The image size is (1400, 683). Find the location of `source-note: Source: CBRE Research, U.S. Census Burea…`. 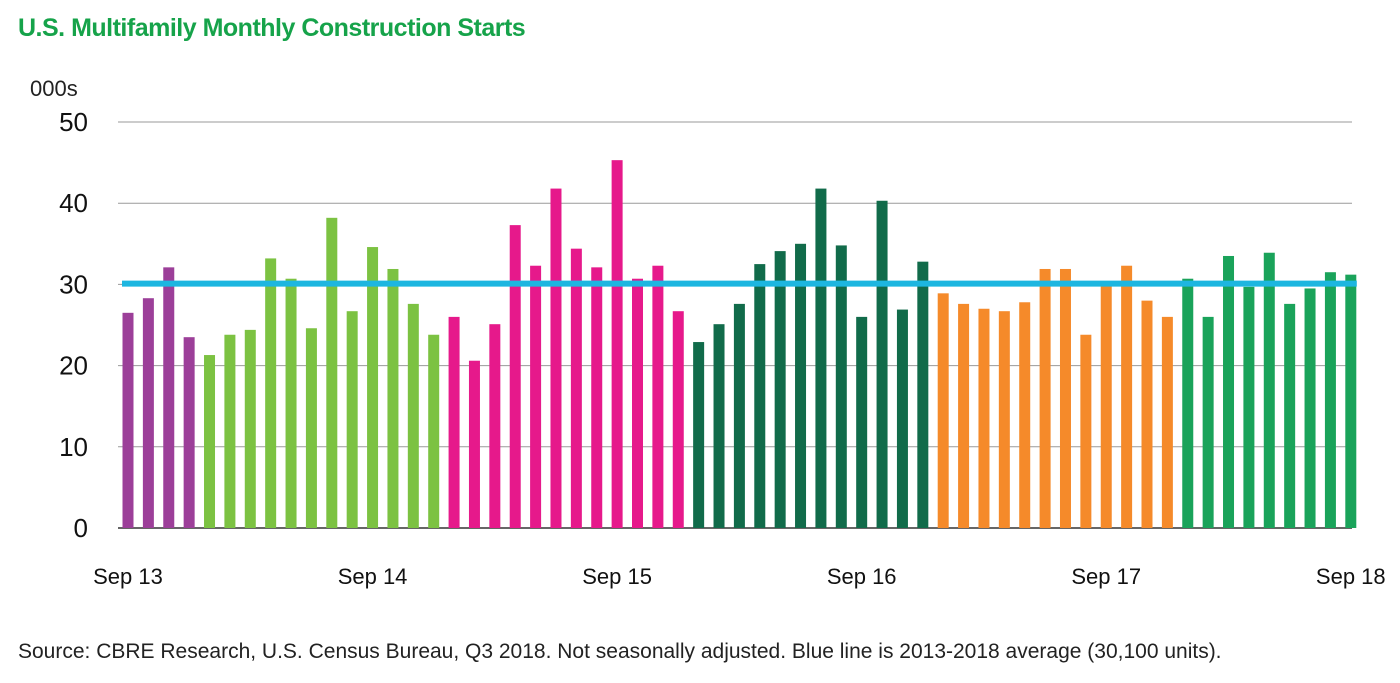

source-note: Source: CBRE Research, U.S. Census Burea… is located at coordinates (620, 651).